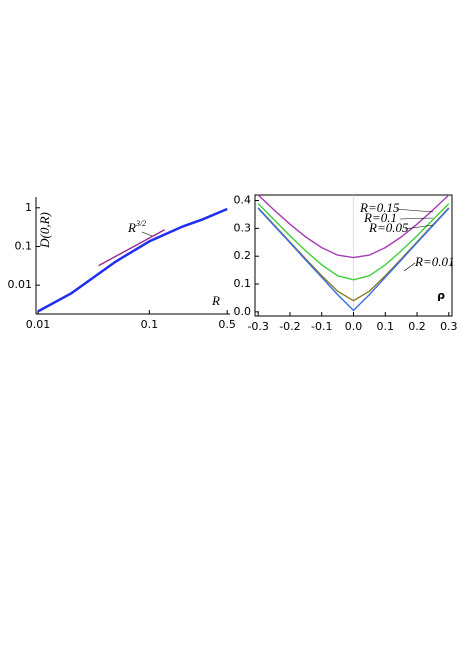 This screenshot has height=655, width=463. Describe the element at coordinates (38, 324) in the screenshot. I see `x-tick-label: 0.01` at that location.